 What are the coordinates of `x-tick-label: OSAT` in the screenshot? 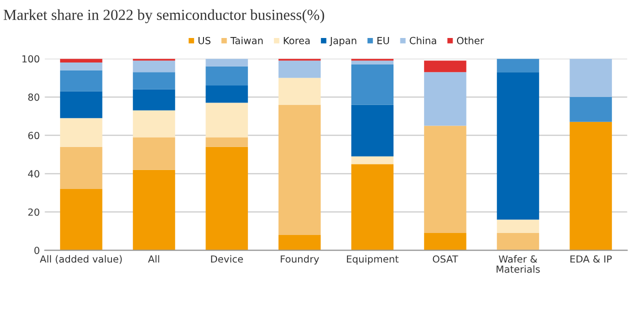 It's located at (445, 259).